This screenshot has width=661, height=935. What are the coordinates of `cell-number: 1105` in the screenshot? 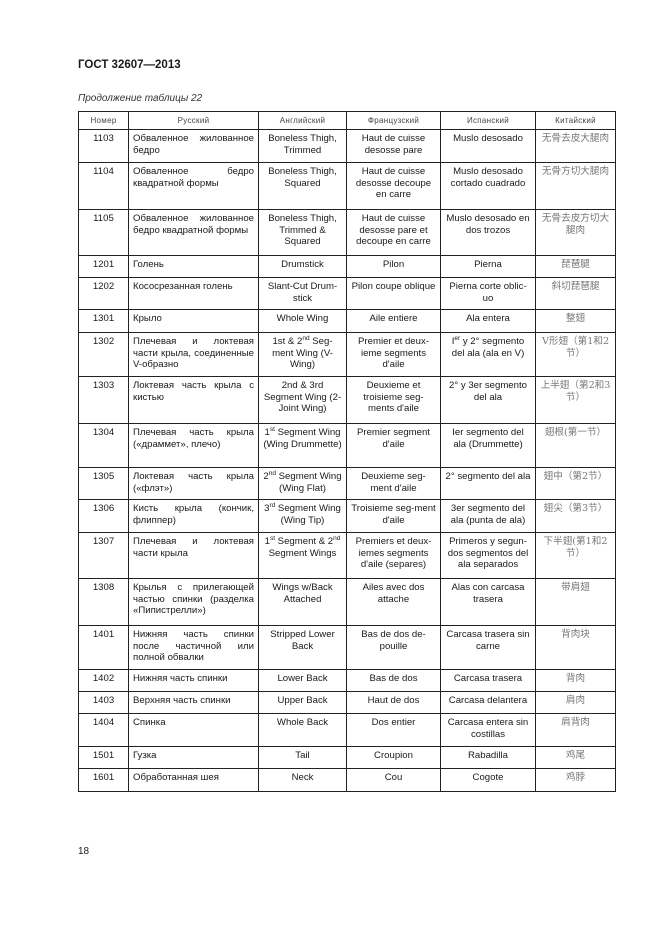 It's located at (103, 232).